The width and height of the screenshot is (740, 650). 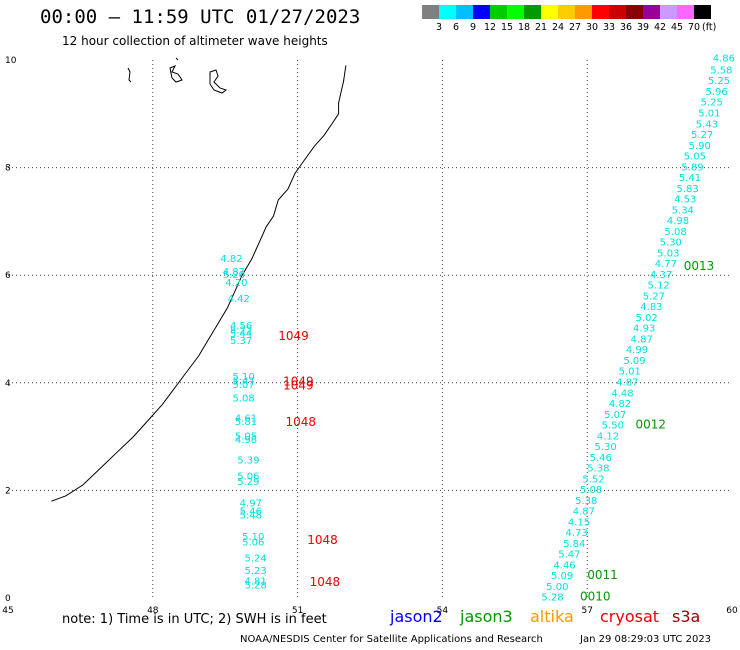 I want to click on x-tick-label: 60, so click(x=732, y=611).